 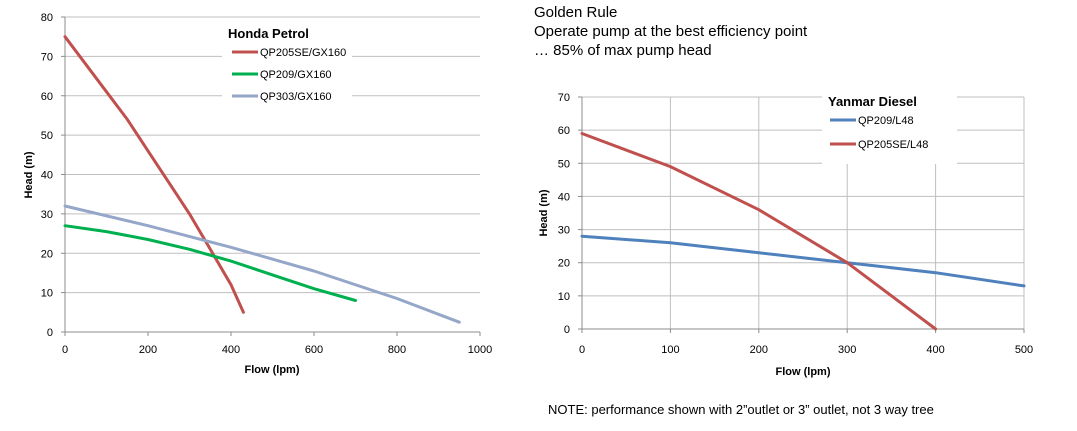 What do you see at coordinates (47, 18) in the screenshot?
I see `y-tick-label: 80` at bounding box center [47, 18].